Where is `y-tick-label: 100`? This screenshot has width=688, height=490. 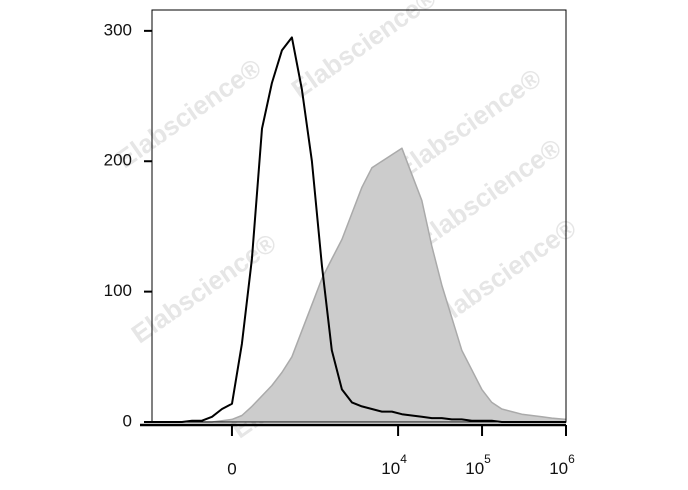
y-tick-label: 100 is located at coordinates (118, 290).